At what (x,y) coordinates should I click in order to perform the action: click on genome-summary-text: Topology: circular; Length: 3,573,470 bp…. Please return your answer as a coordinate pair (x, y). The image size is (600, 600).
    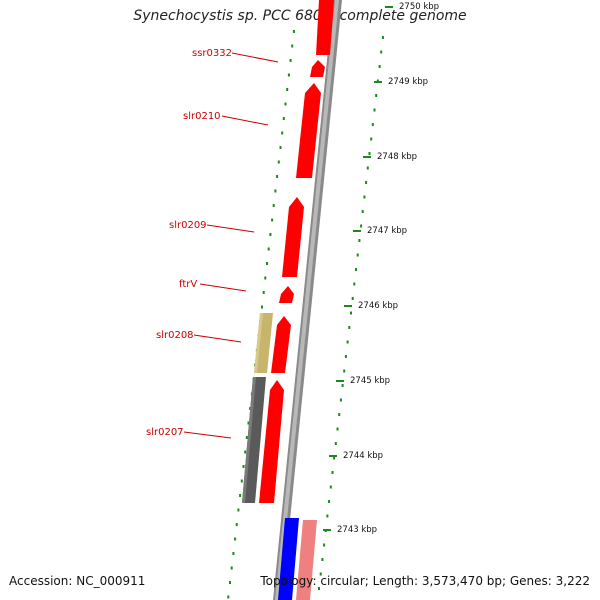
    Looking at the image, I should click on (425, 581).